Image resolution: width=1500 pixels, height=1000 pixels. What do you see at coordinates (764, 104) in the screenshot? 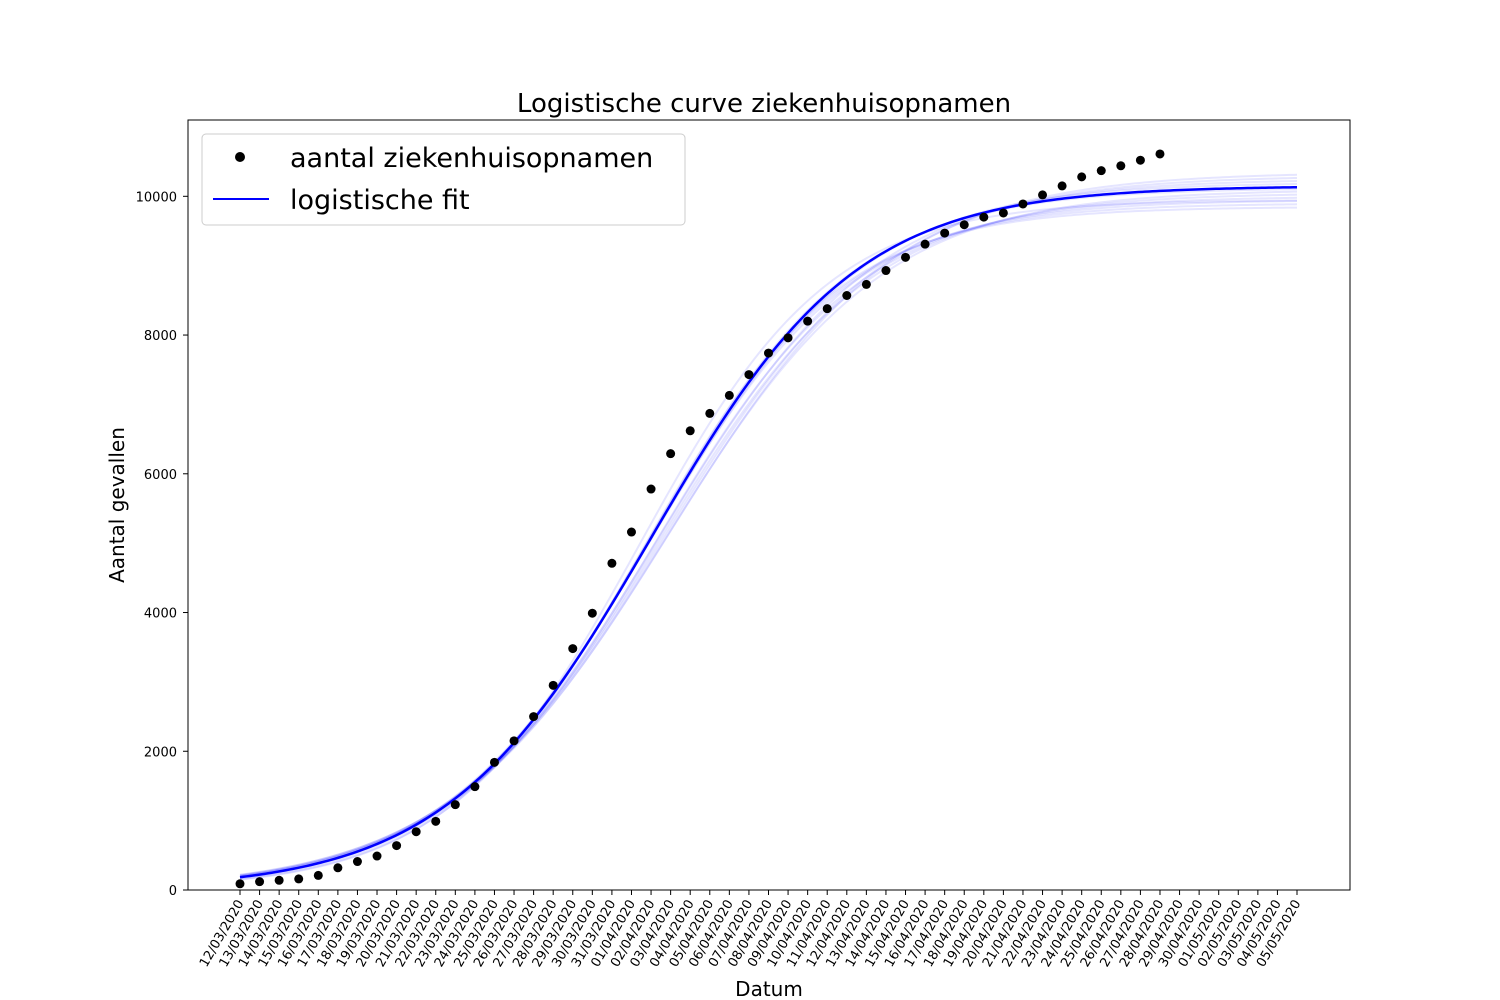
I see `chart-title: Logistische curve ziekenhuisopnamen` at bounding box center [764, 104].